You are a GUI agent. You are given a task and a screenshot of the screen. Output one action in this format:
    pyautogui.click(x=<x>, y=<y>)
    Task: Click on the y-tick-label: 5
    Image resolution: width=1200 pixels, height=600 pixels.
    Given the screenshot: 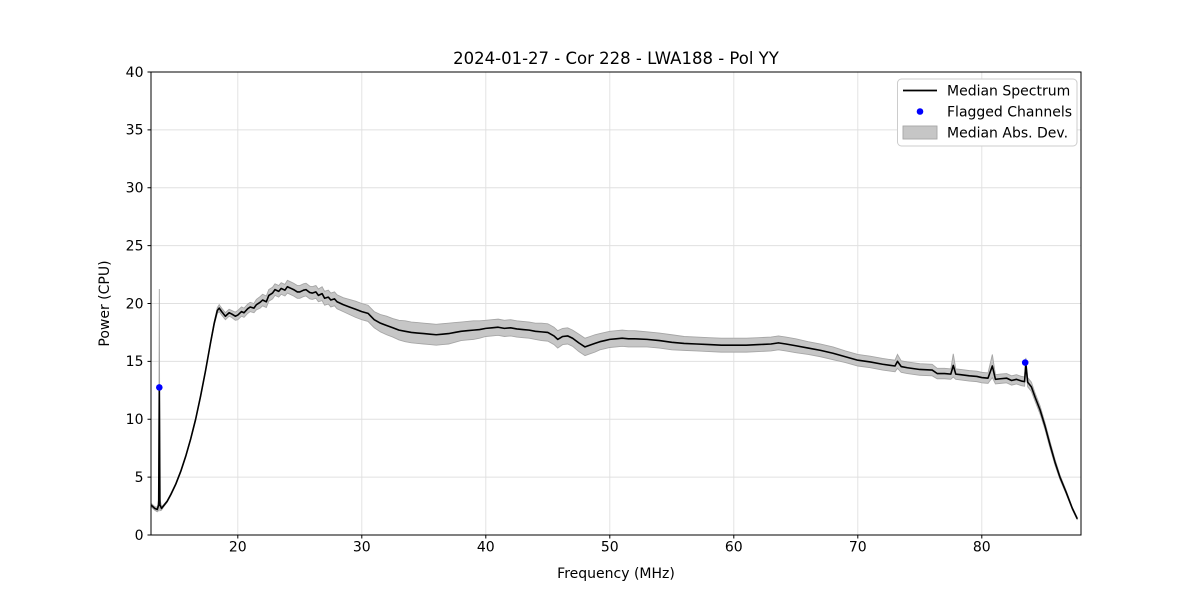 What is the action you would take?
    pyautogui.click(x=139, y=478)
    